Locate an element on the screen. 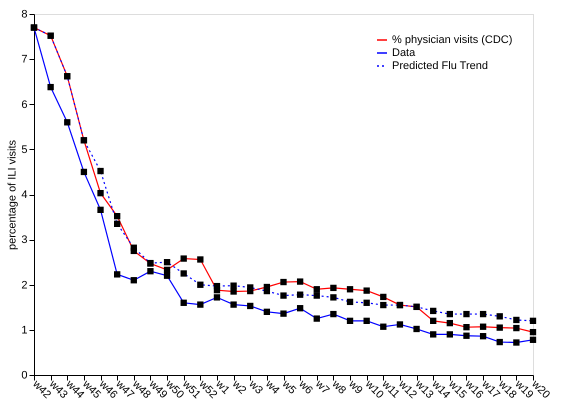 This screenshot has width=564, height=402. x-tick-label: w7 is located at coordinates (322, 387).